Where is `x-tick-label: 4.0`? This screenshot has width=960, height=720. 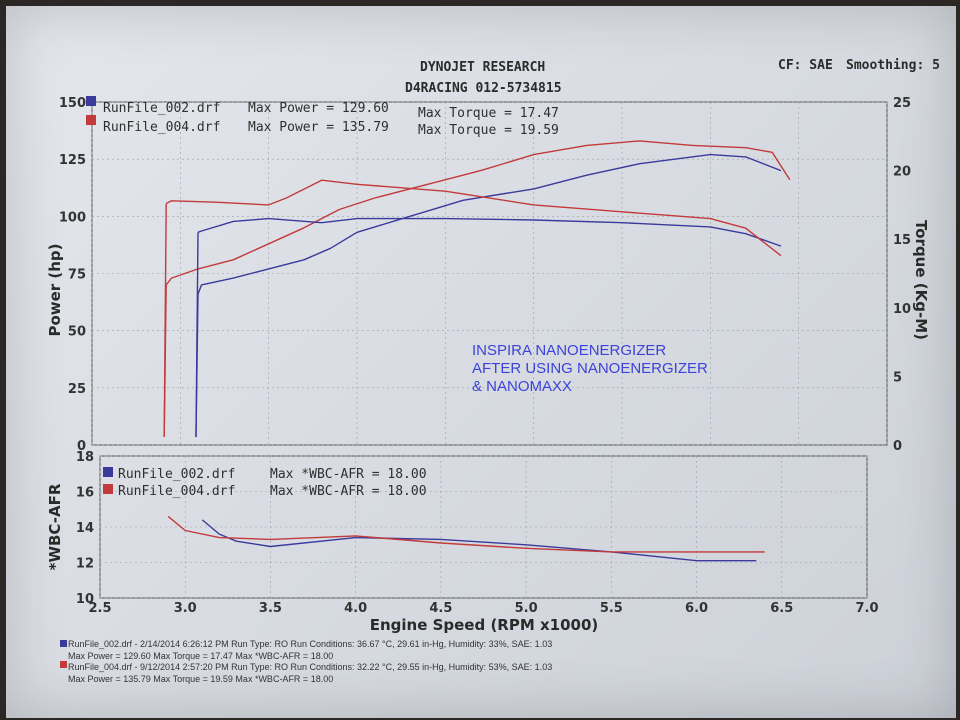 x-tick-label: 4.0 is located at coordinates (355, 608).